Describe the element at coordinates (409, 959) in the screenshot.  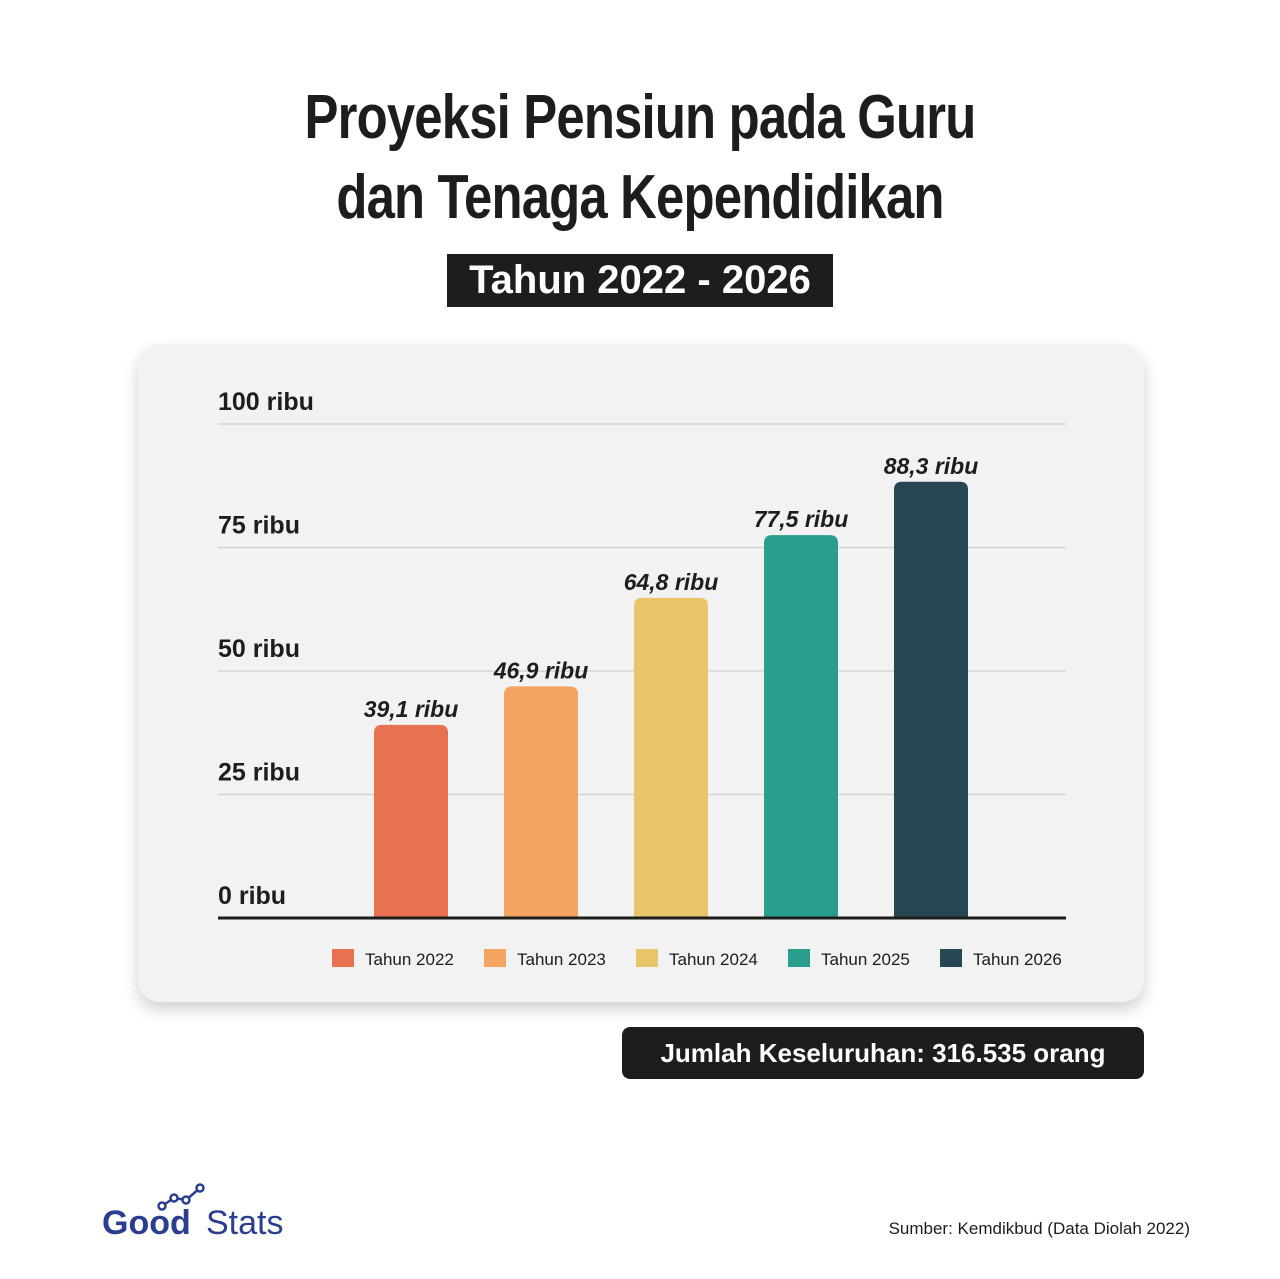
I see `legend-label: Tahun 2022` at that location.